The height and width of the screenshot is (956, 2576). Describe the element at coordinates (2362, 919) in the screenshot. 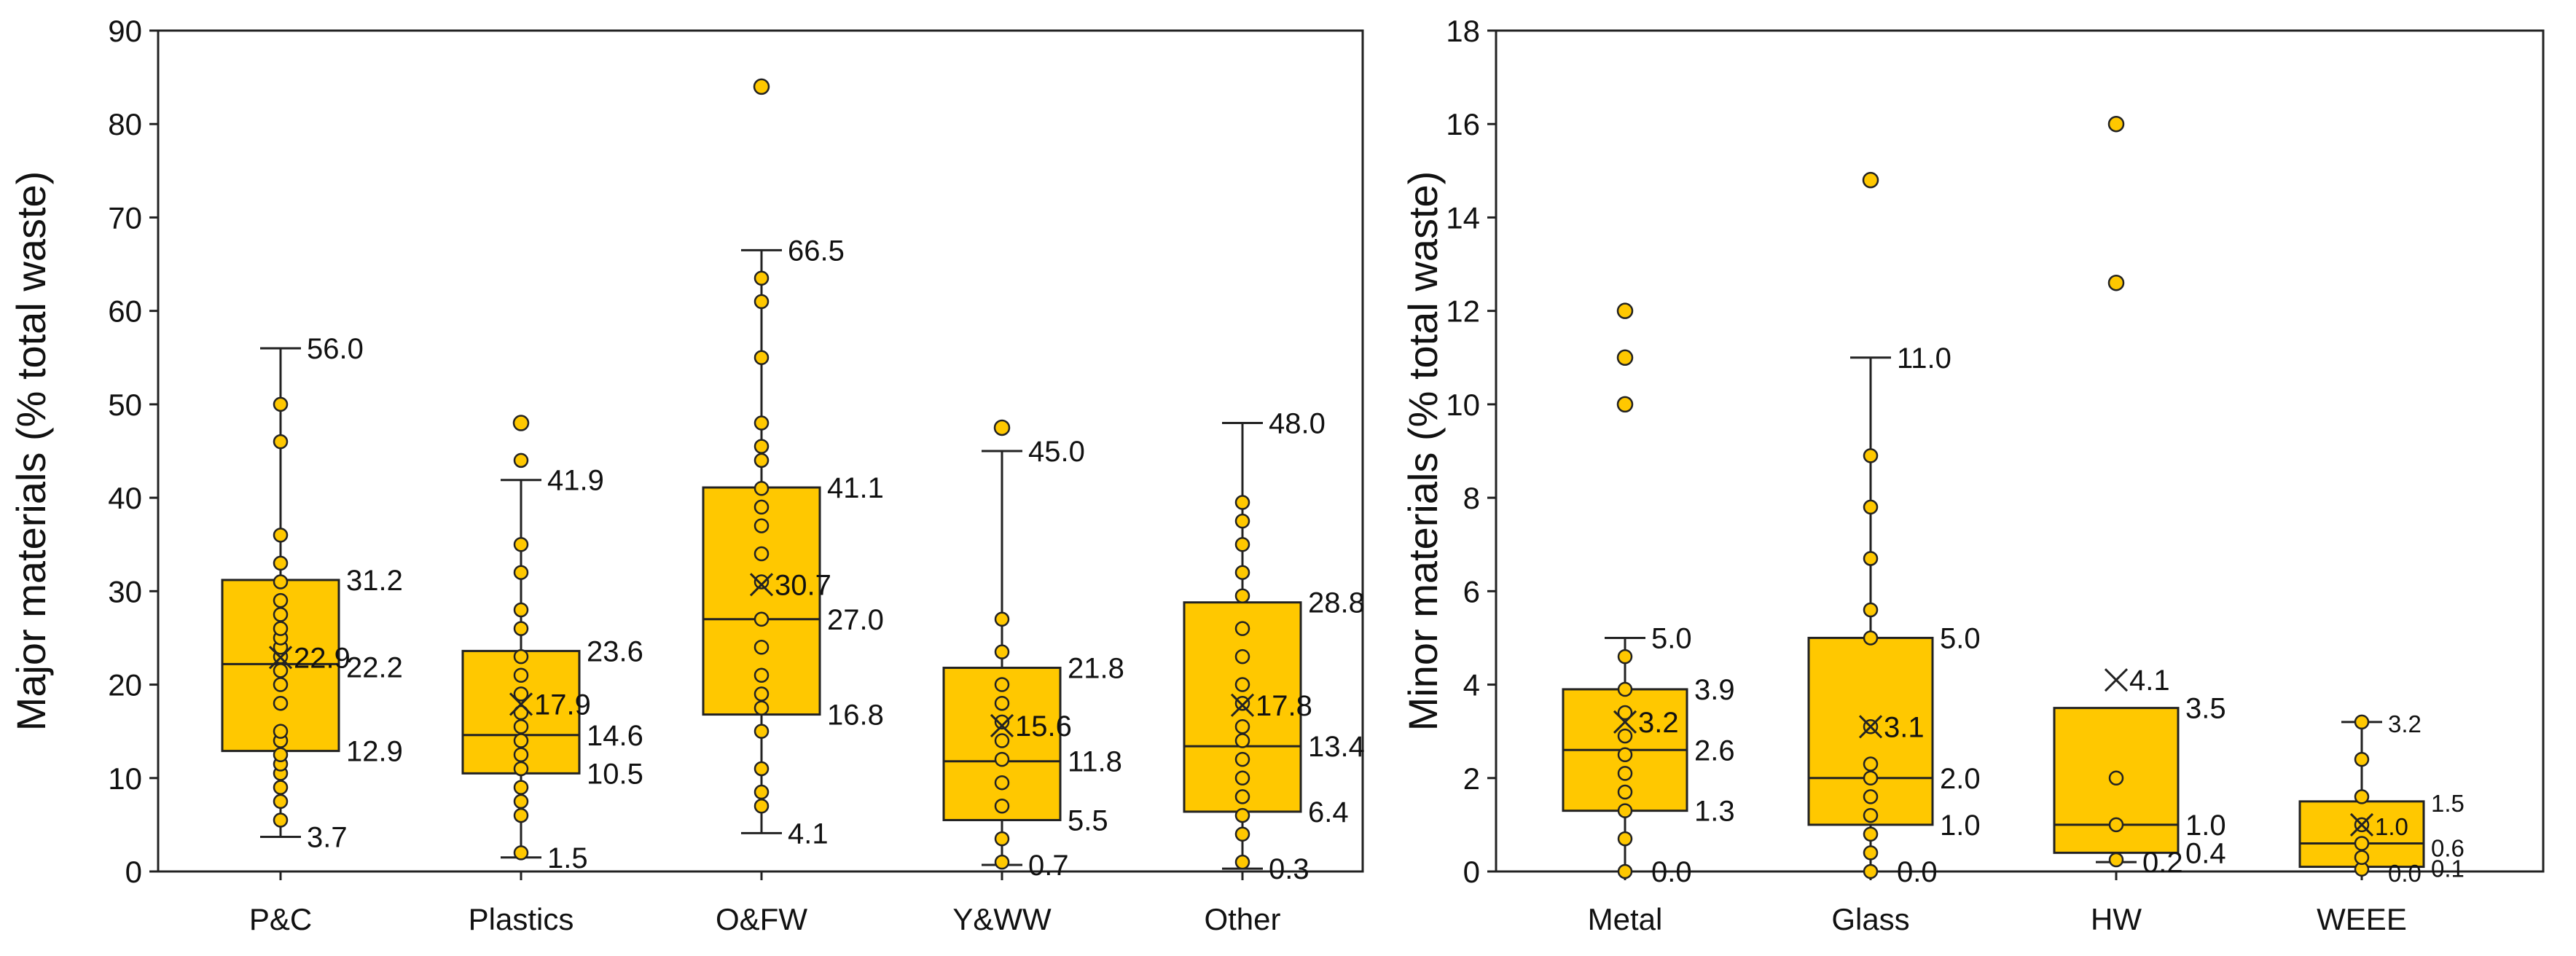

I see `x-tick-label: WEEE` at that location.